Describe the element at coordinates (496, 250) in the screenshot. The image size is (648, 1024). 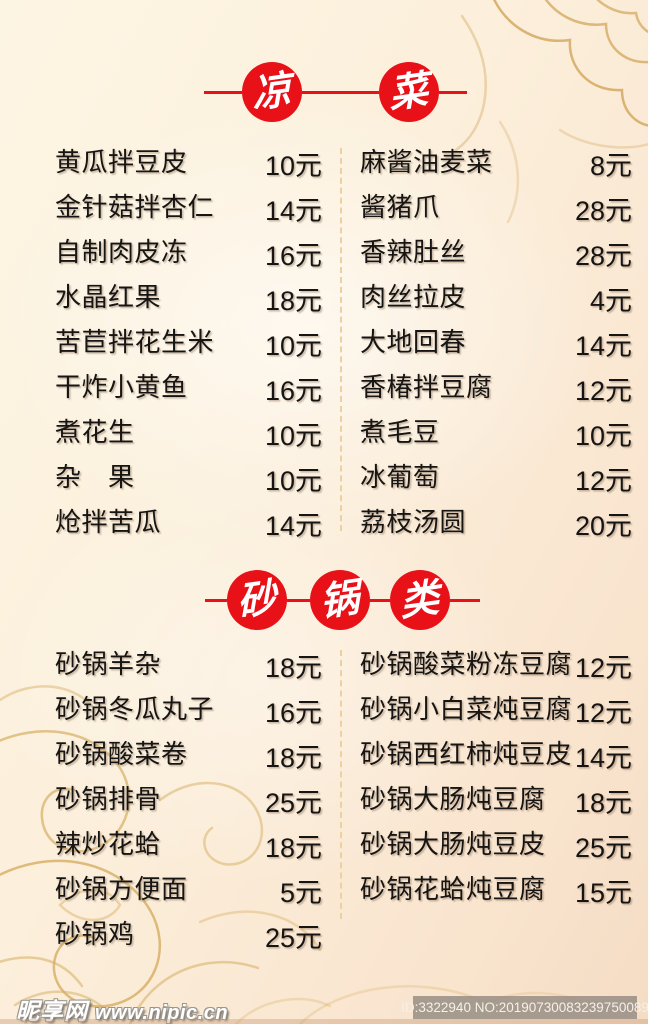
I see `menu-item-row: 香辣肚丝 28元` at that location.